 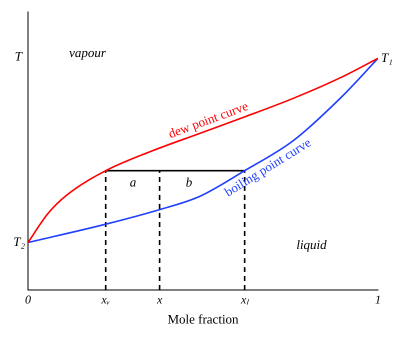 I want to click on annotation: vapour, so click(x=88, y=52).